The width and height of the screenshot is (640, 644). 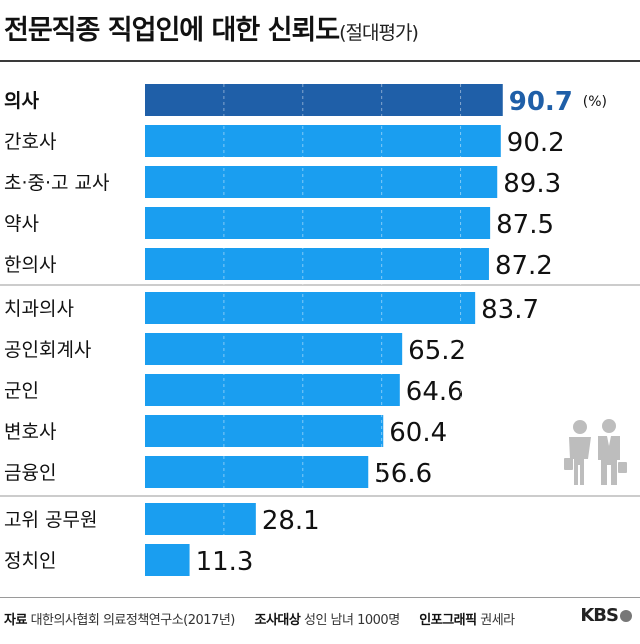 I want to click on business-people-icon, so click(x=595, y=455).